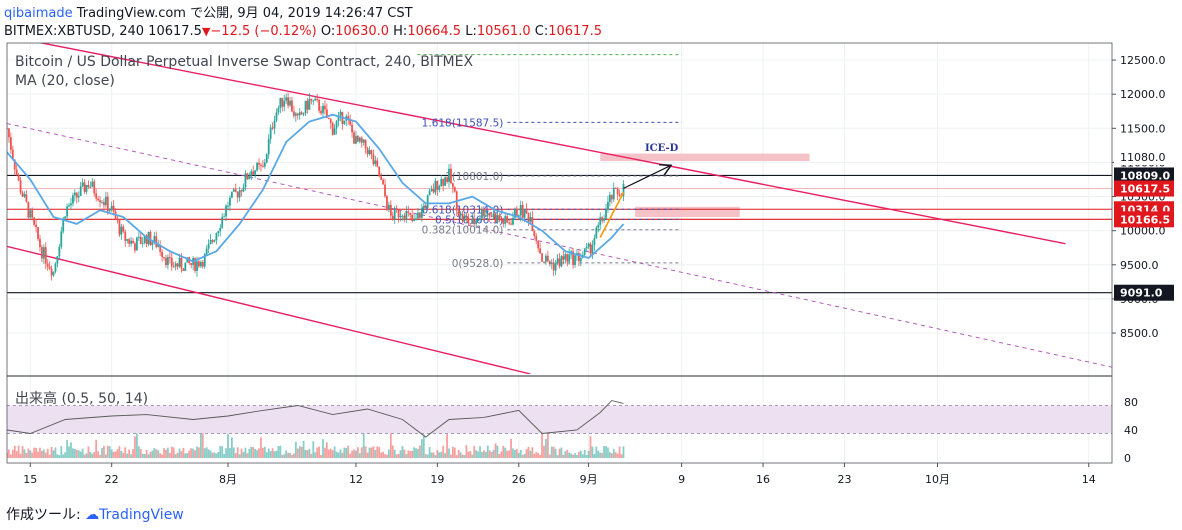  I want to click on ice-d-label: ICE-D, so click(662, 148).